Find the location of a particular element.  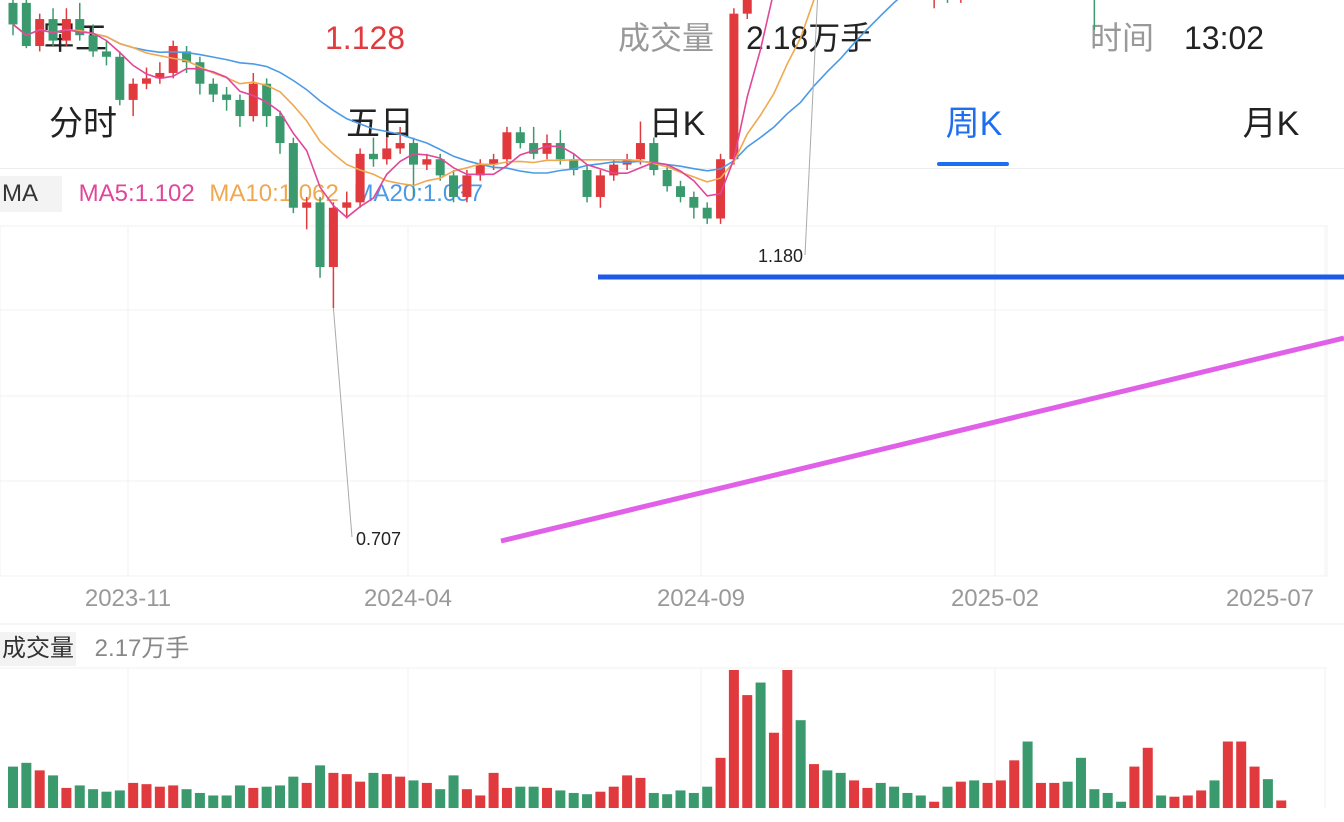

tab-daily-k: 日K is located at coordinates (677, 124).